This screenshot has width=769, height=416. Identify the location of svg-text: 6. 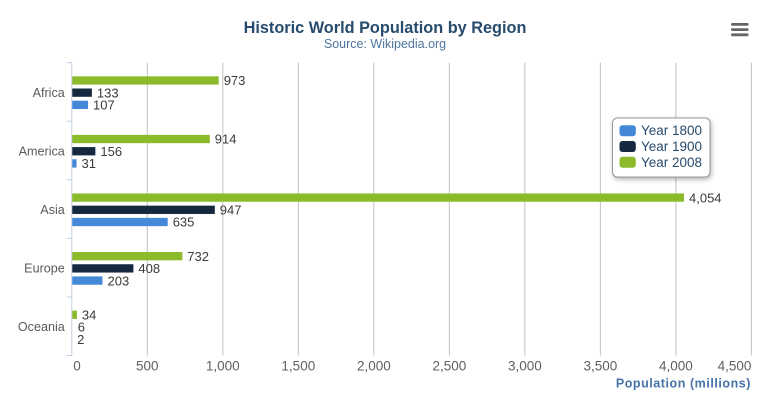
(81, 327).